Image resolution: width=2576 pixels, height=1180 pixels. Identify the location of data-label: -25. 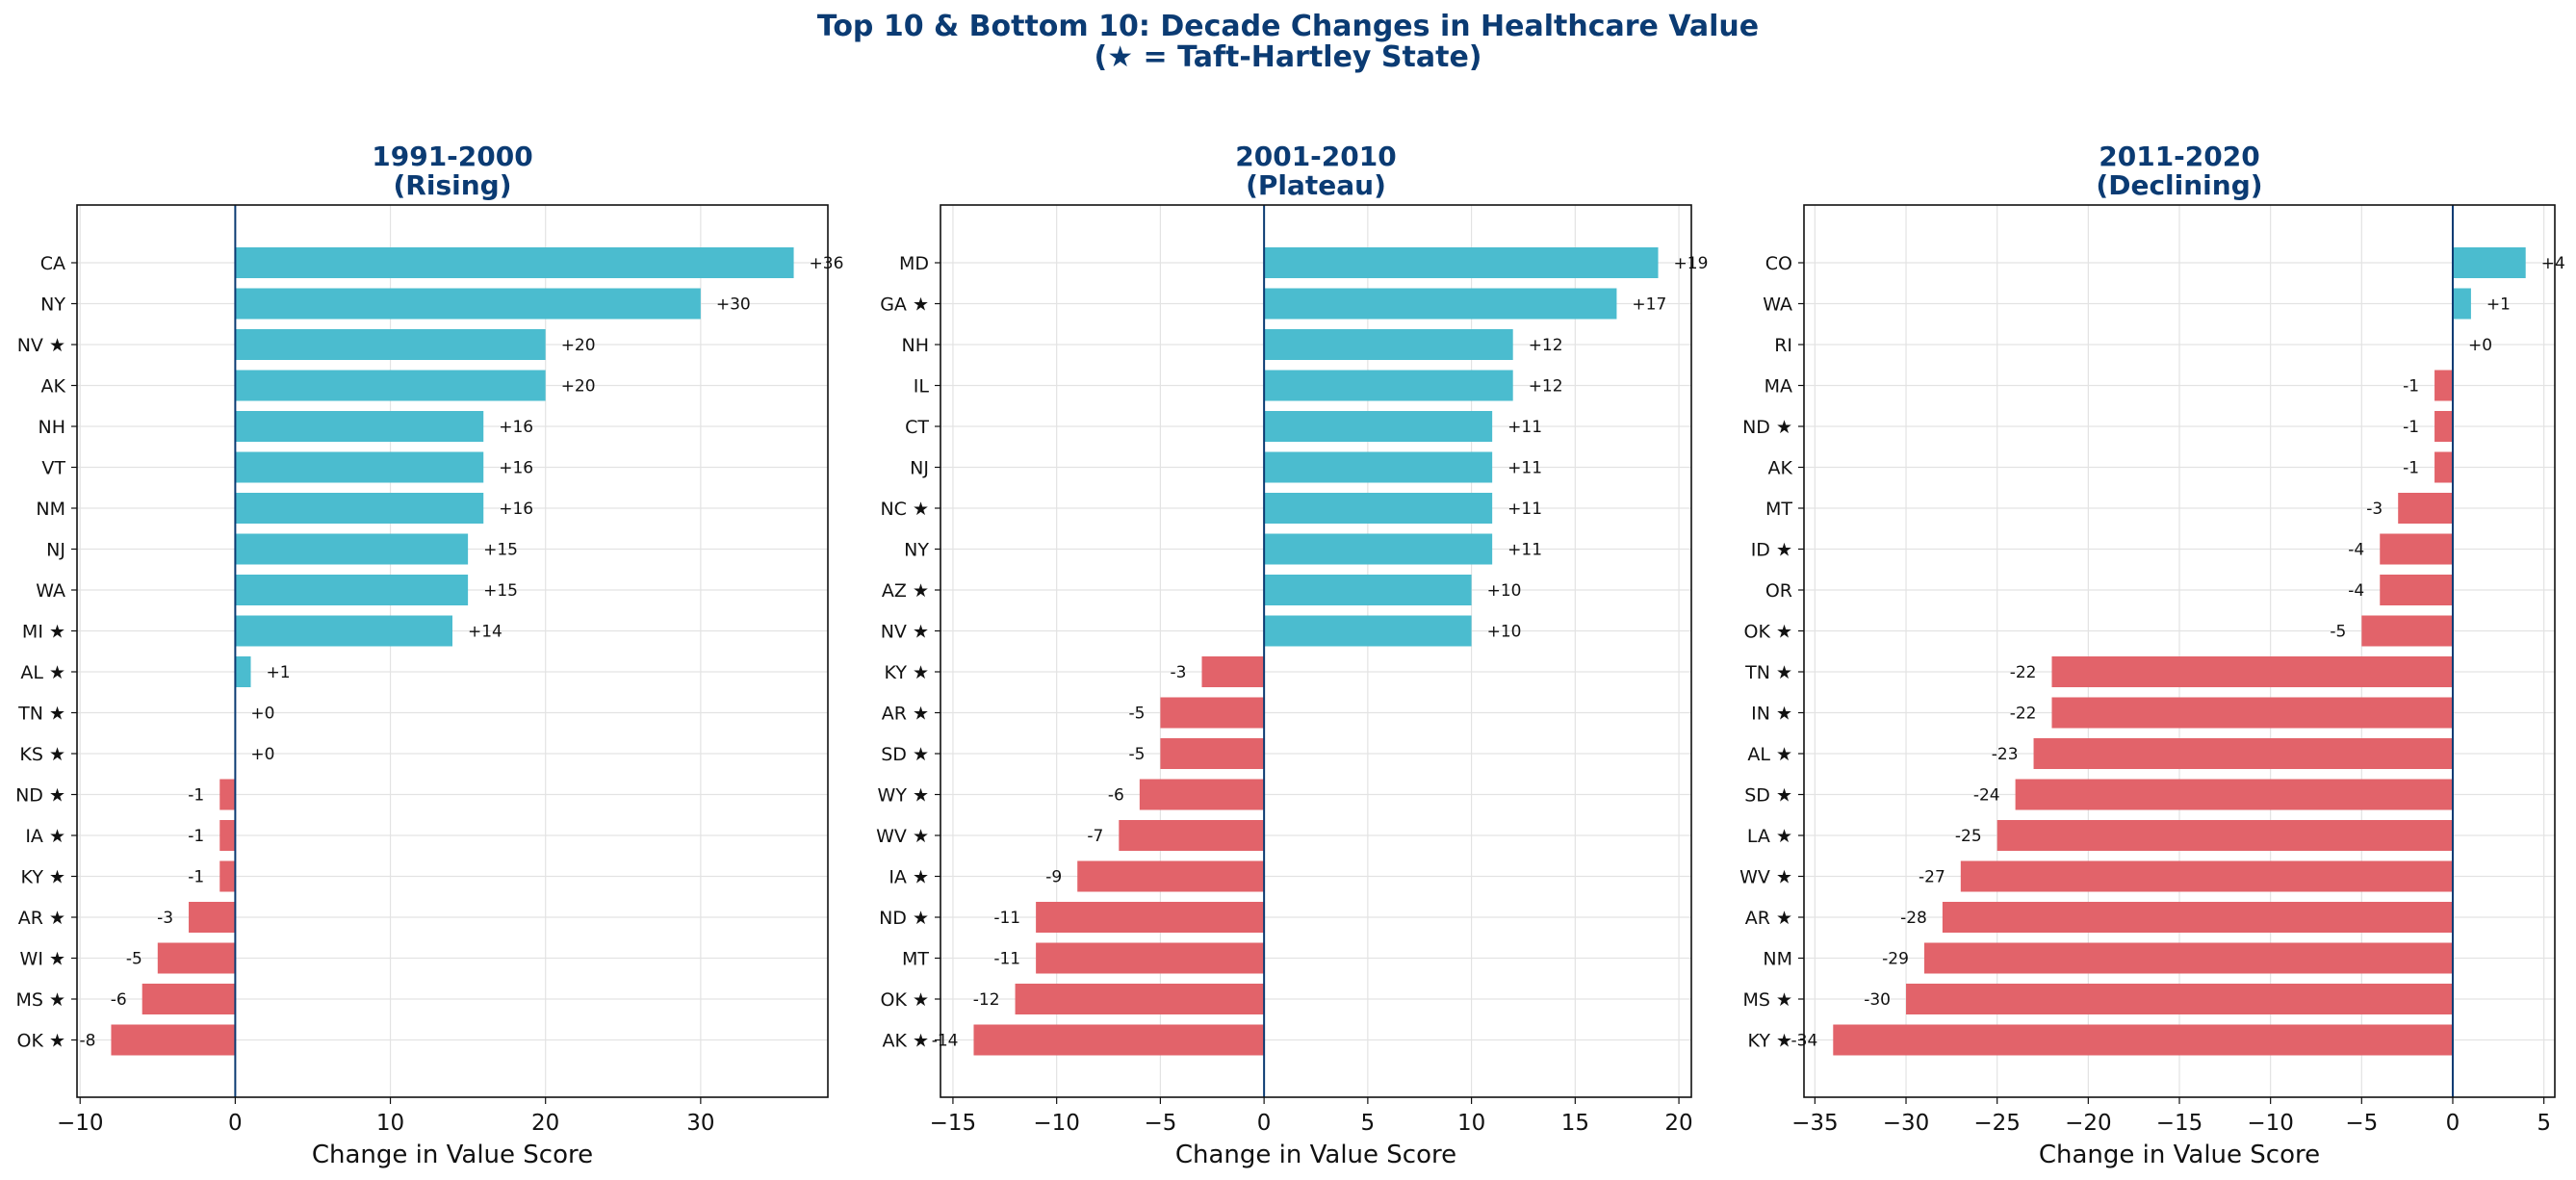
(1969, 836).